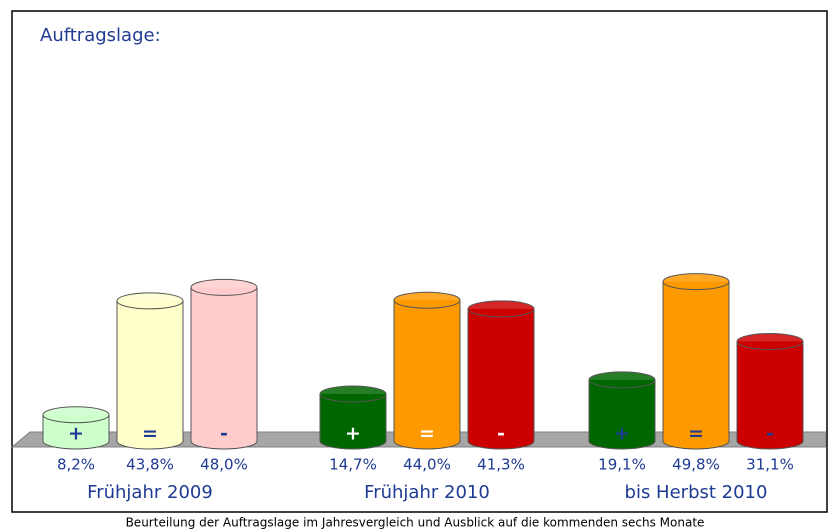  Describe the element at coordinates (501, 465) in the screenshot. I see `value-label: 41,3%` at that location.